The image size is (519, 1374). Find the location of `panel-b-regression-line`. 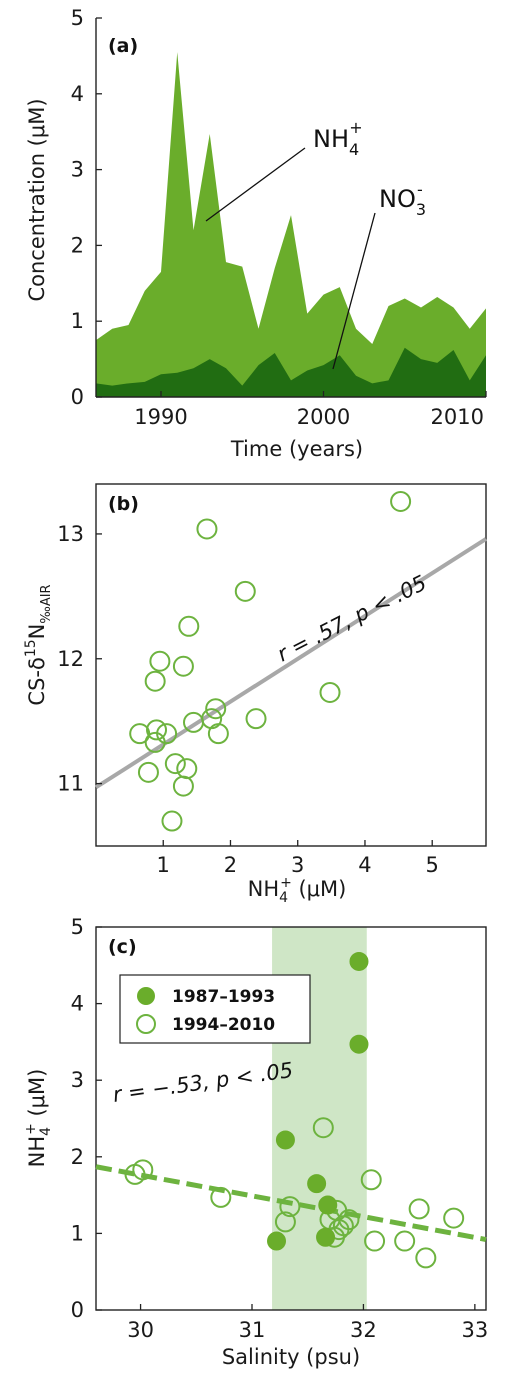

panel-b-regression-line is located at coordinates (291, 663).